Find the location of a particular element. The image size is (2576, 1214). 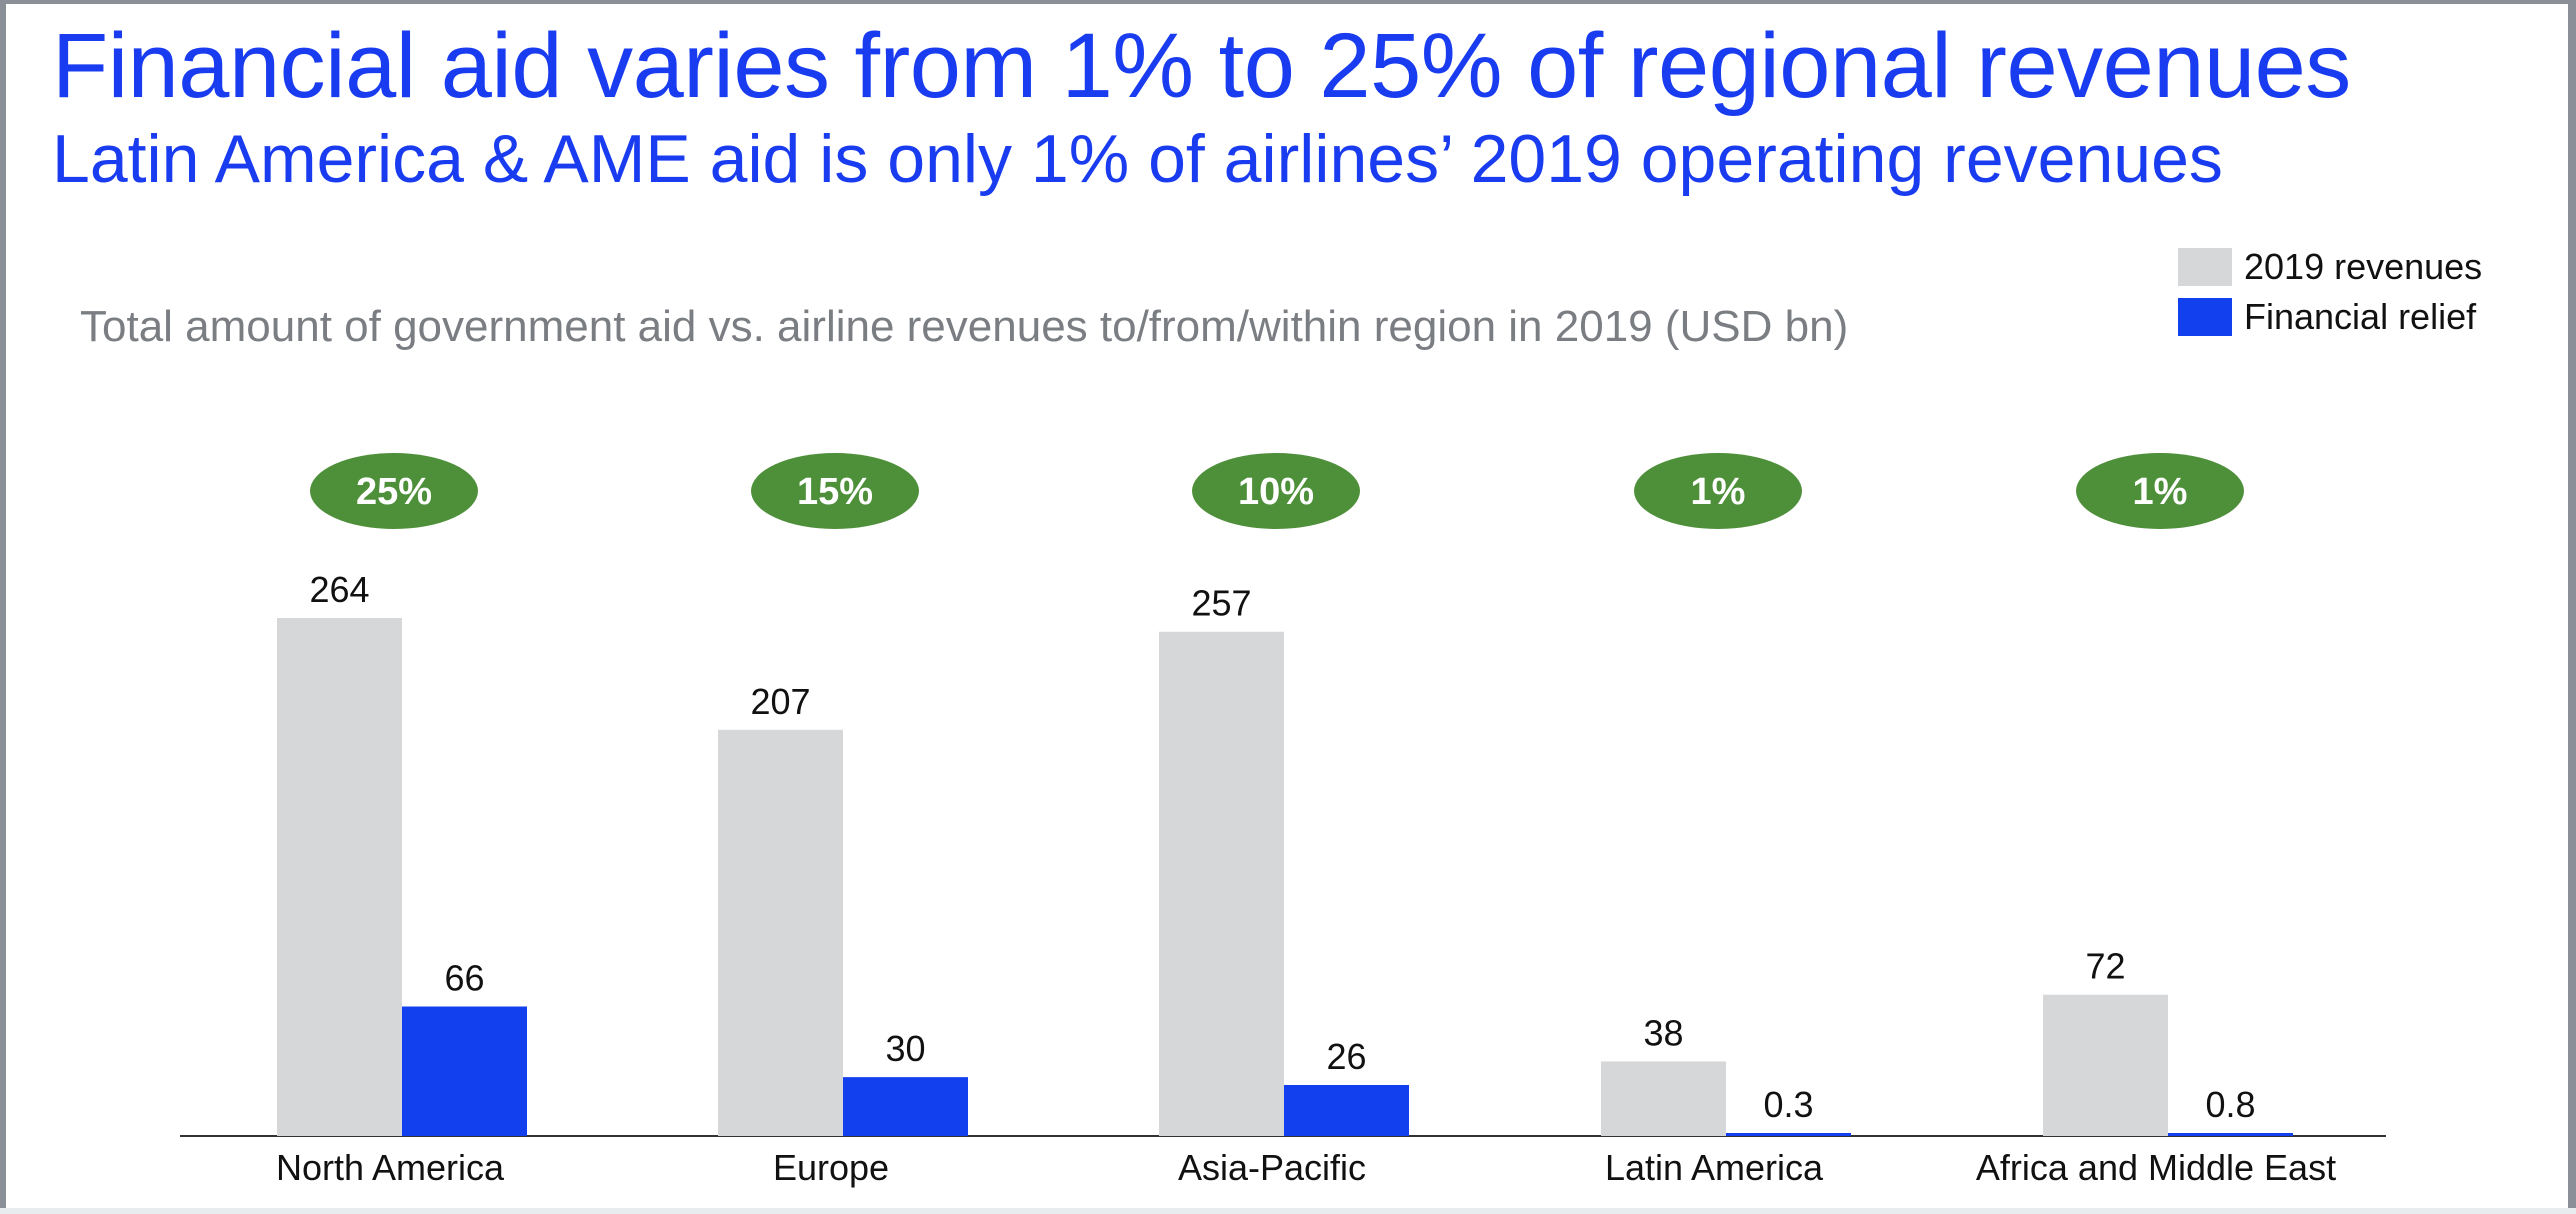

legend-item-relief: Financial relief is located at coordinates (2330, 317).